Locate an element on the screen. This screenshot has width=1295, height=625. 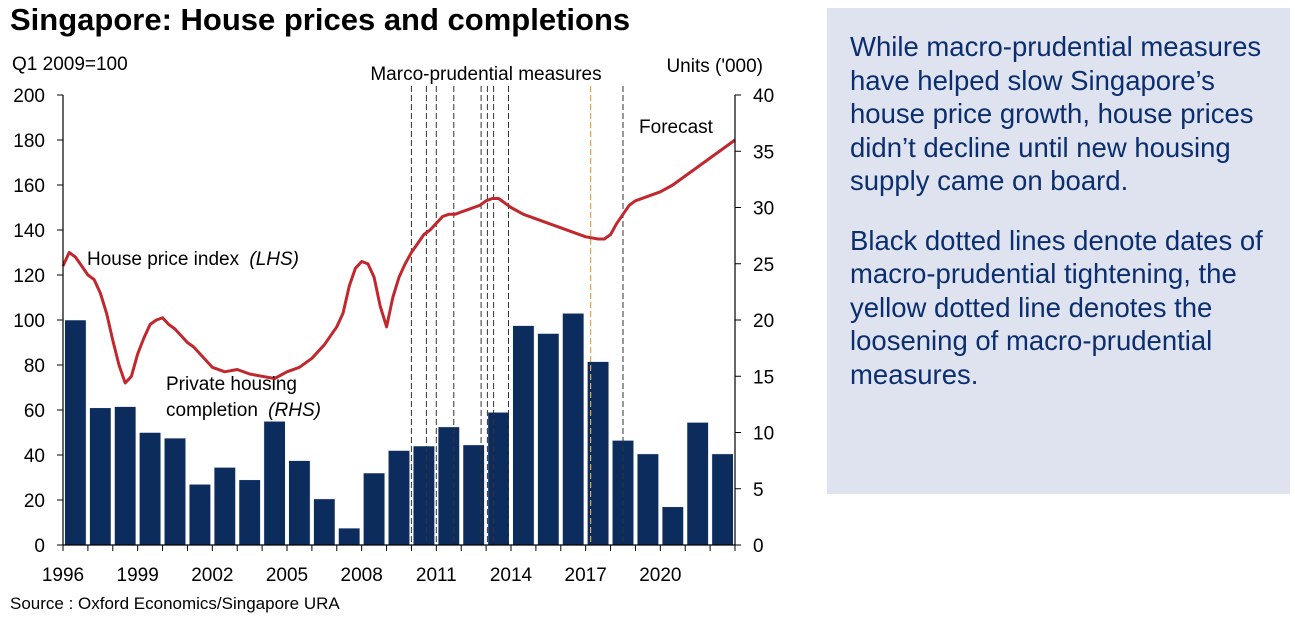
left-tick-label: 180 is located at coordinates (29, 141).